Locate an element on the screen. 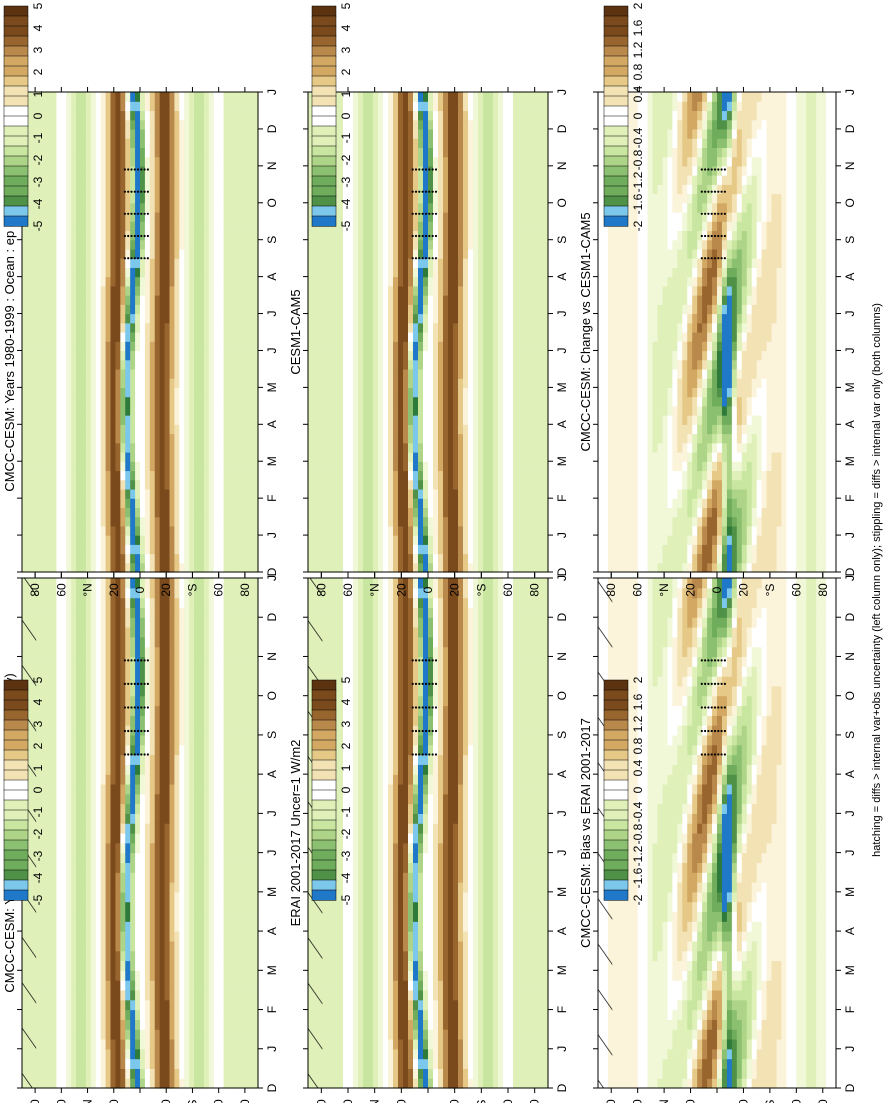  colorbar-swatch is located at coordinates (16, 865).